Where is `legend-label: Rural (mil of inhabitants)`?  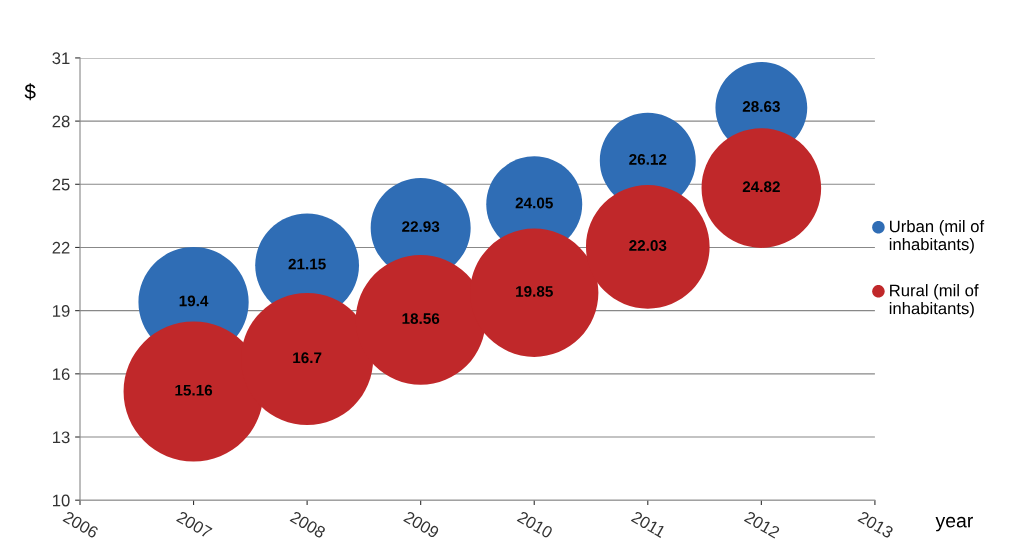 legend-label: Rural (mil of inhabitants) is located at coordinates (934, 301).